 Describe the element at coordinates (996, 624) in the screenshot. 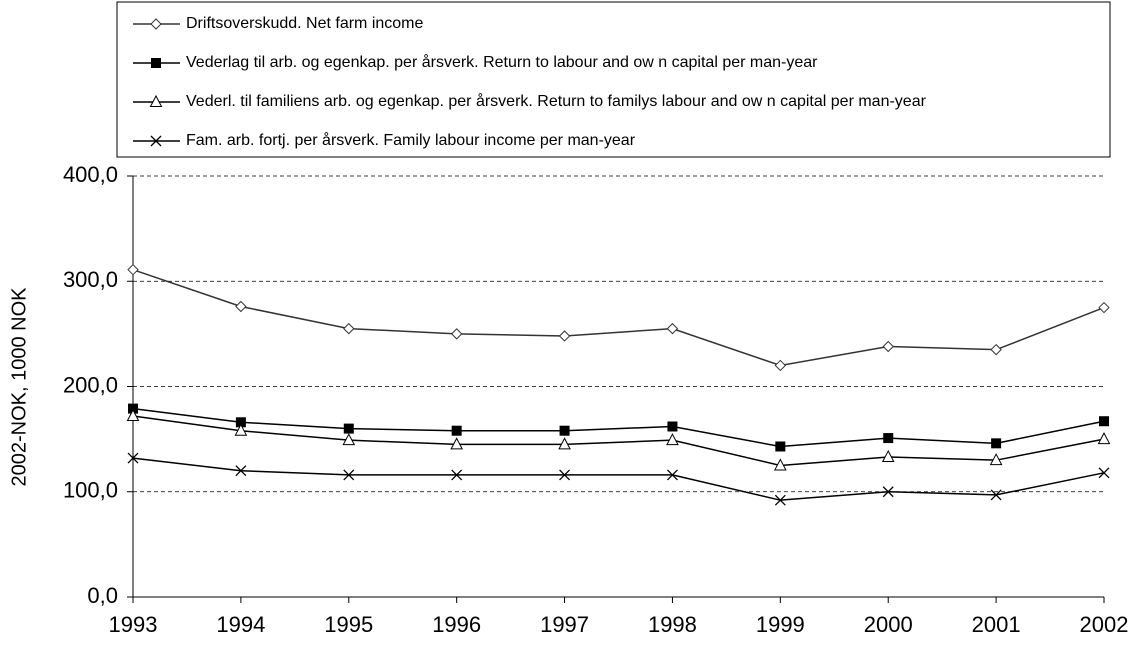

I see `x-tick-label: 2001` at that location.